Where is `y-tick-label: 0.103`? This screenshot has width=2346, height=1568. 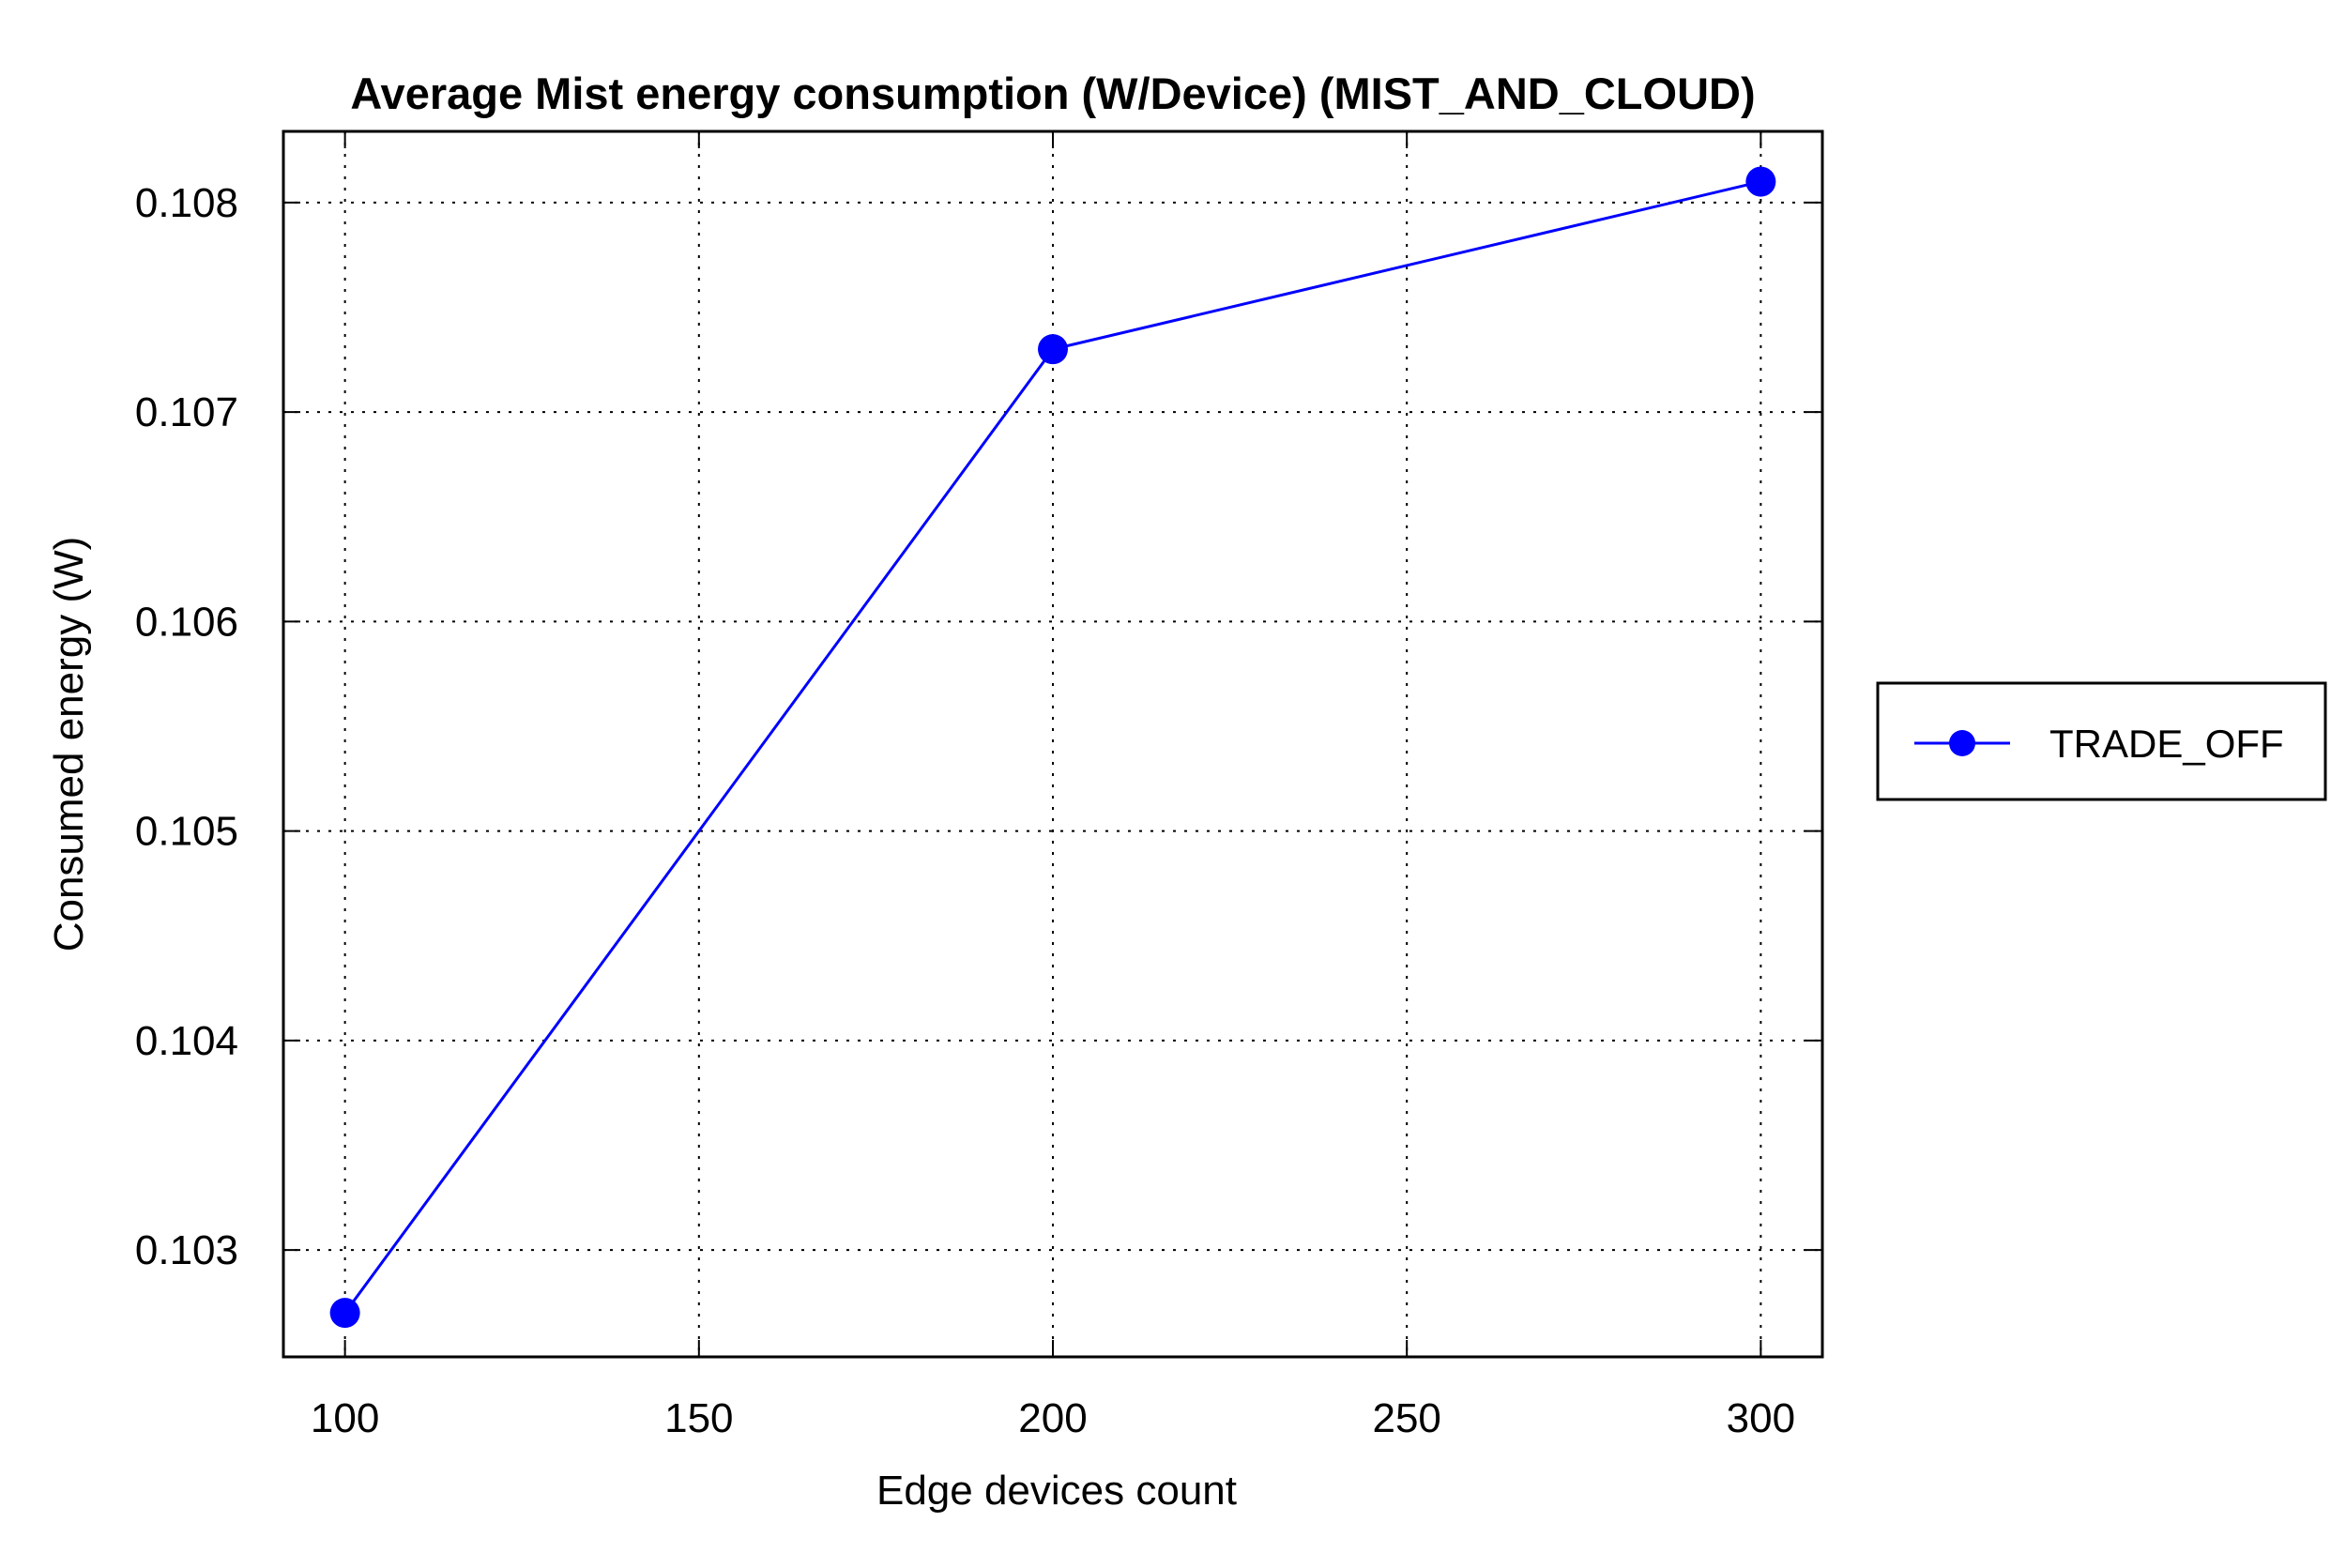 y-tick-label: 0.103 is located at coordinates (187, 1250).